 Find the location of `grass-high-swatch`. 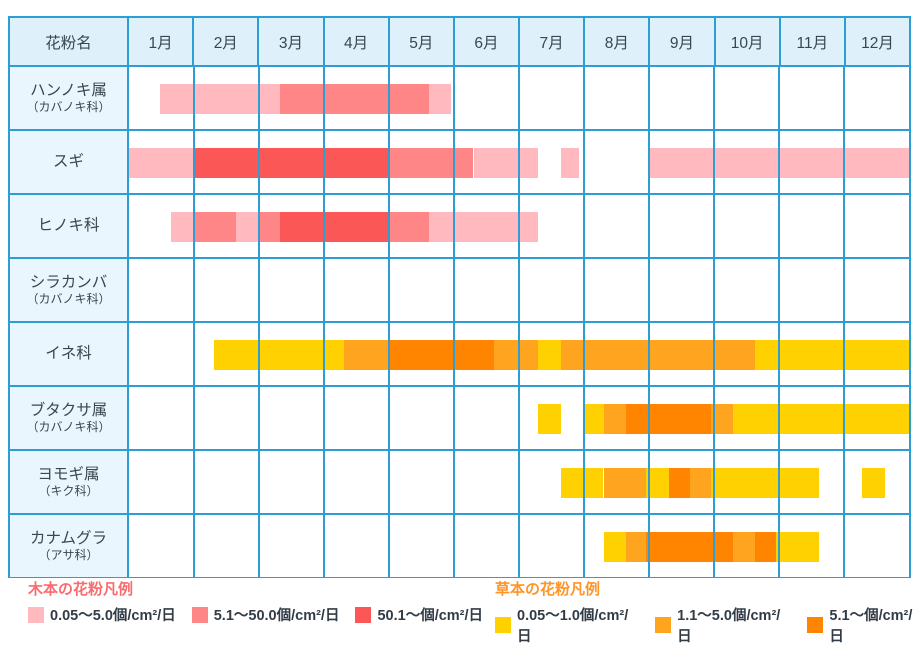

grass-high-swatch is located at coordinates (815, 625).